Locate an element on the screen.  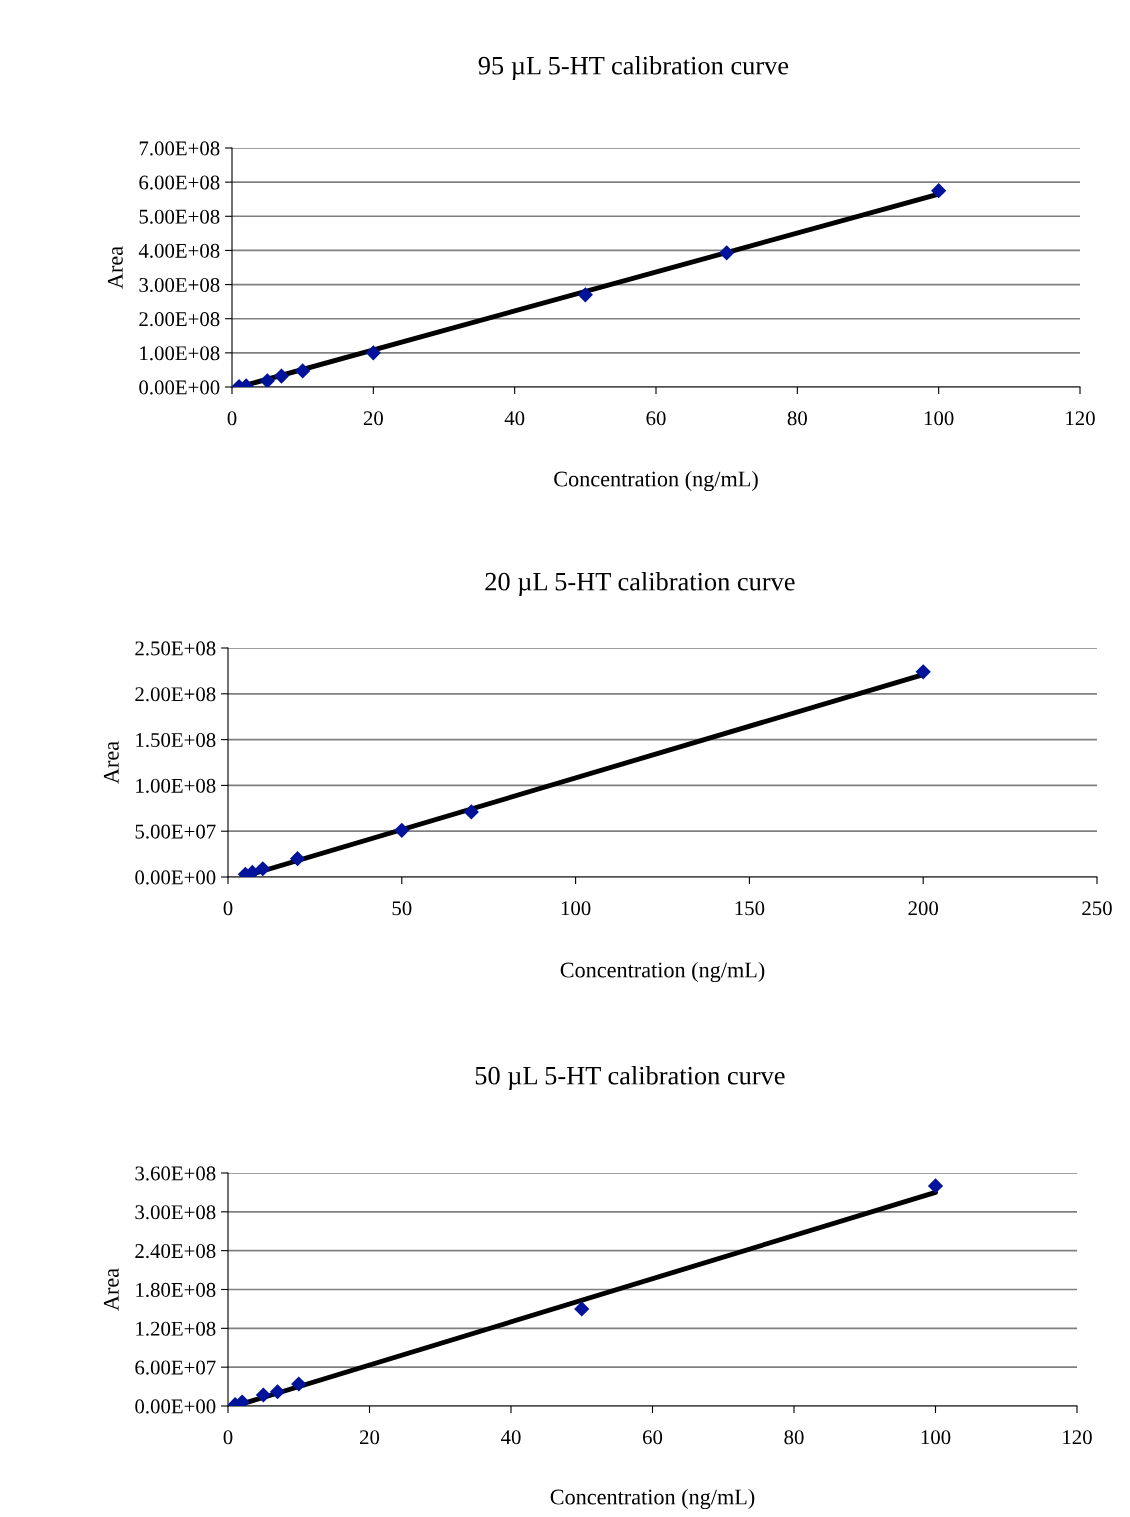
y-tick-label: 7.00E+08 is located at coordinates (179, 148).